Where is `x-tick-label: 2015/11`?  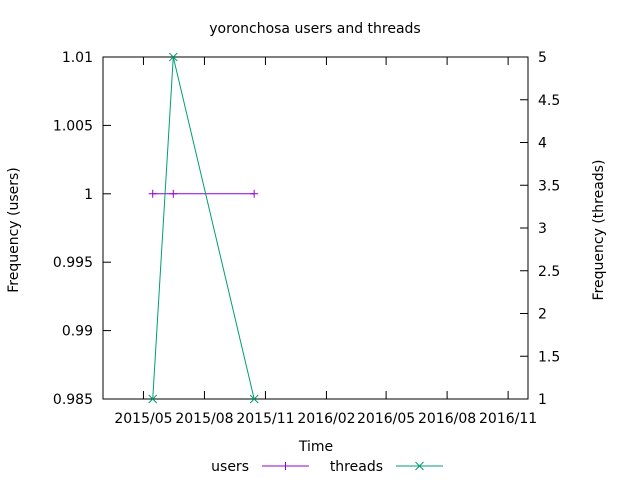 x-tick-label: 2015/11 is located at coordinates (265, 419).